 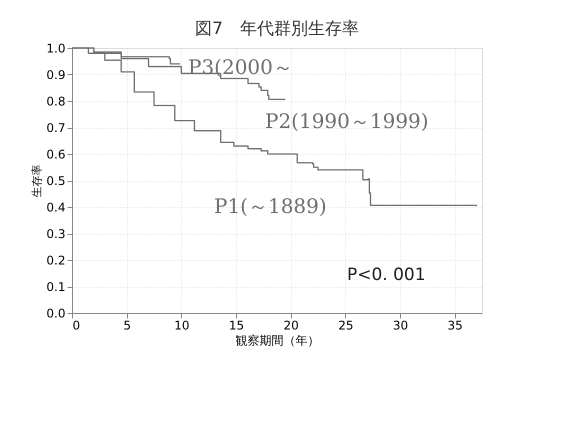 I want to click on y-tick-label: 0.6, so click(x=56, y=155).